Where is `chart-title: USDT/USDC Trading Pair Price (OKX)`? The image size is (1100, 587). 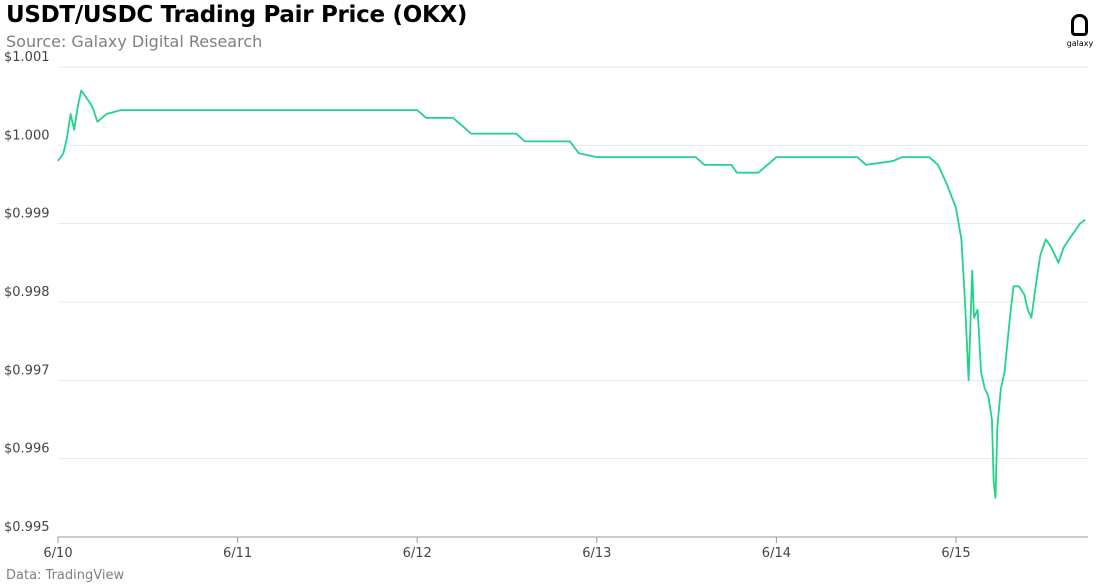 chart-title: USDT/USDC Trading Pair Price (OKX) is located at coordinates (237, 15).